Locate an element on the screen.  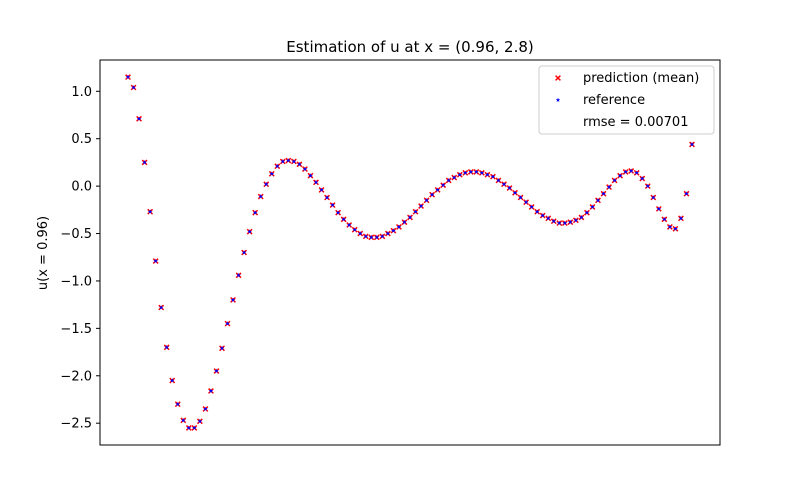
legend-label-reference: reference is located at coordinates (614, 100).